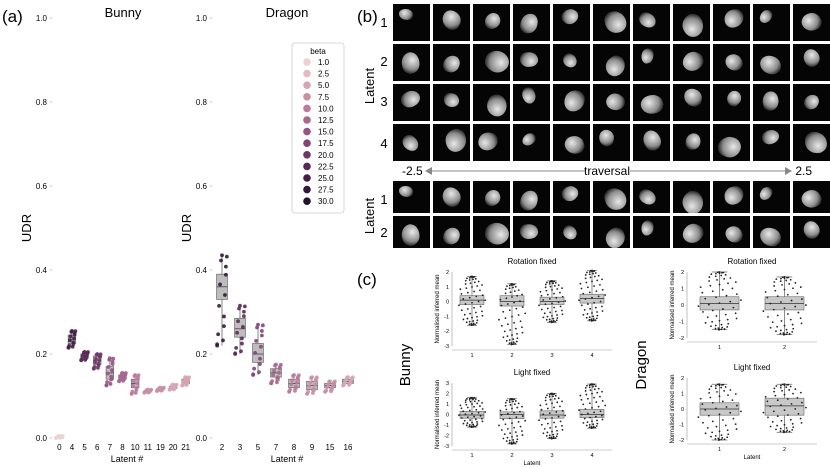 The image size is (830, 467). What do you see at coordinates (719, 348) in the screenshot?
I see `dragon-rotation-xtick-label: 1` at bounding box center [719, 348].